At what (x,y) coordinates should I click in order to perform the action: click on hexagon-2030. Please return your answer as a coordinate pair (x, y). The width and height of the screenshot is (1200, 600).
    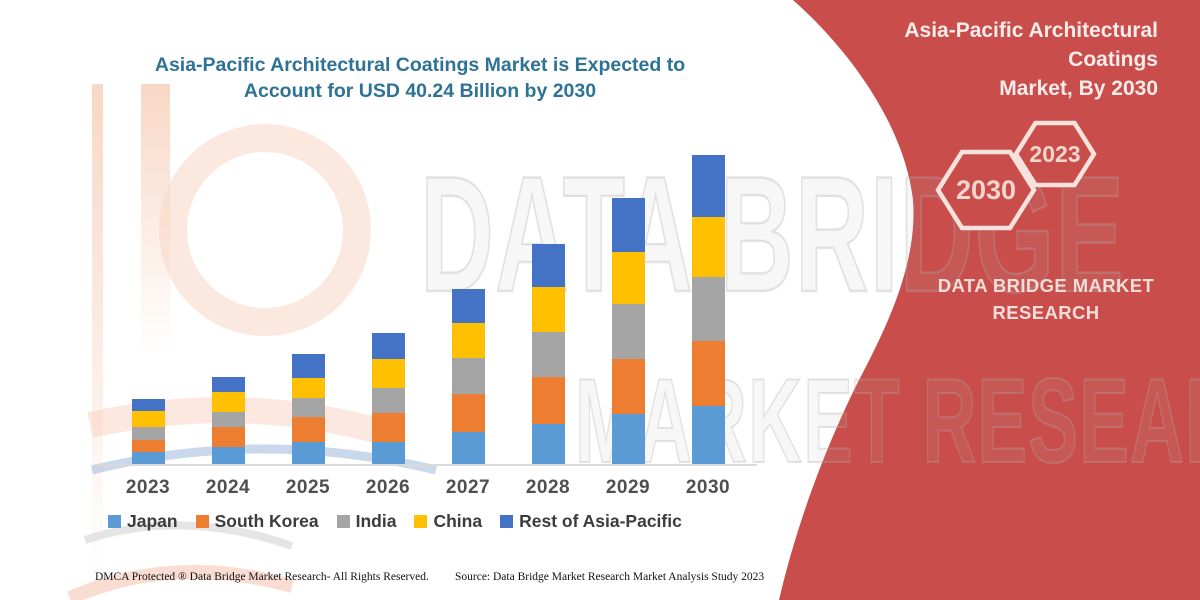
    Looking at the image, I should click on (986, 190).